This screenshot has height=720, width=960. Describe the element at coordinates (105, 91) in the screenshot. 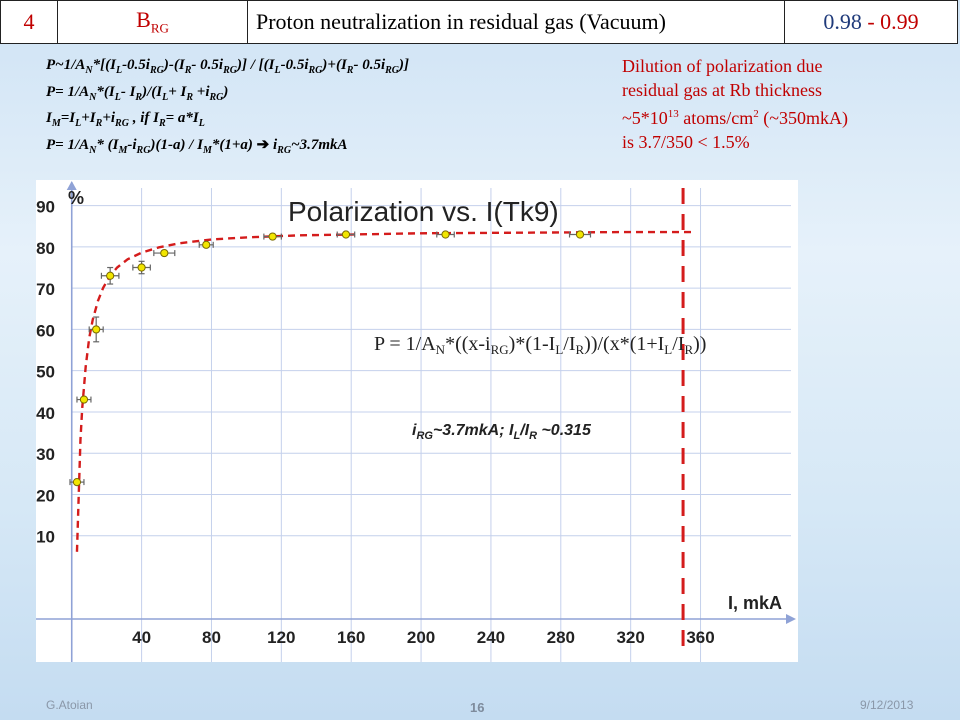

I see `formula-text: *(I` at that location.